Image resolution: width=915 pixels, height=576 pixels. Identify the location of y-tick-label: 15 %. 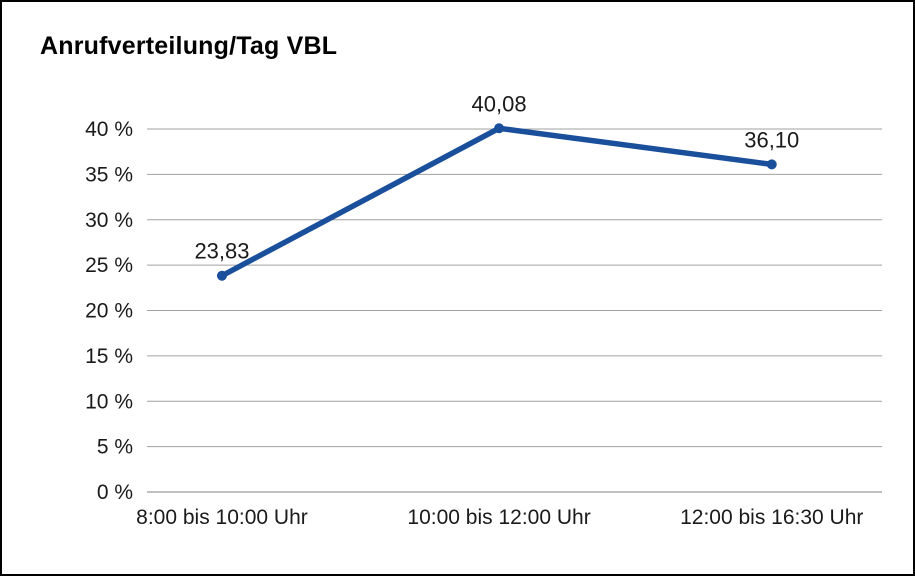
(109, 356).